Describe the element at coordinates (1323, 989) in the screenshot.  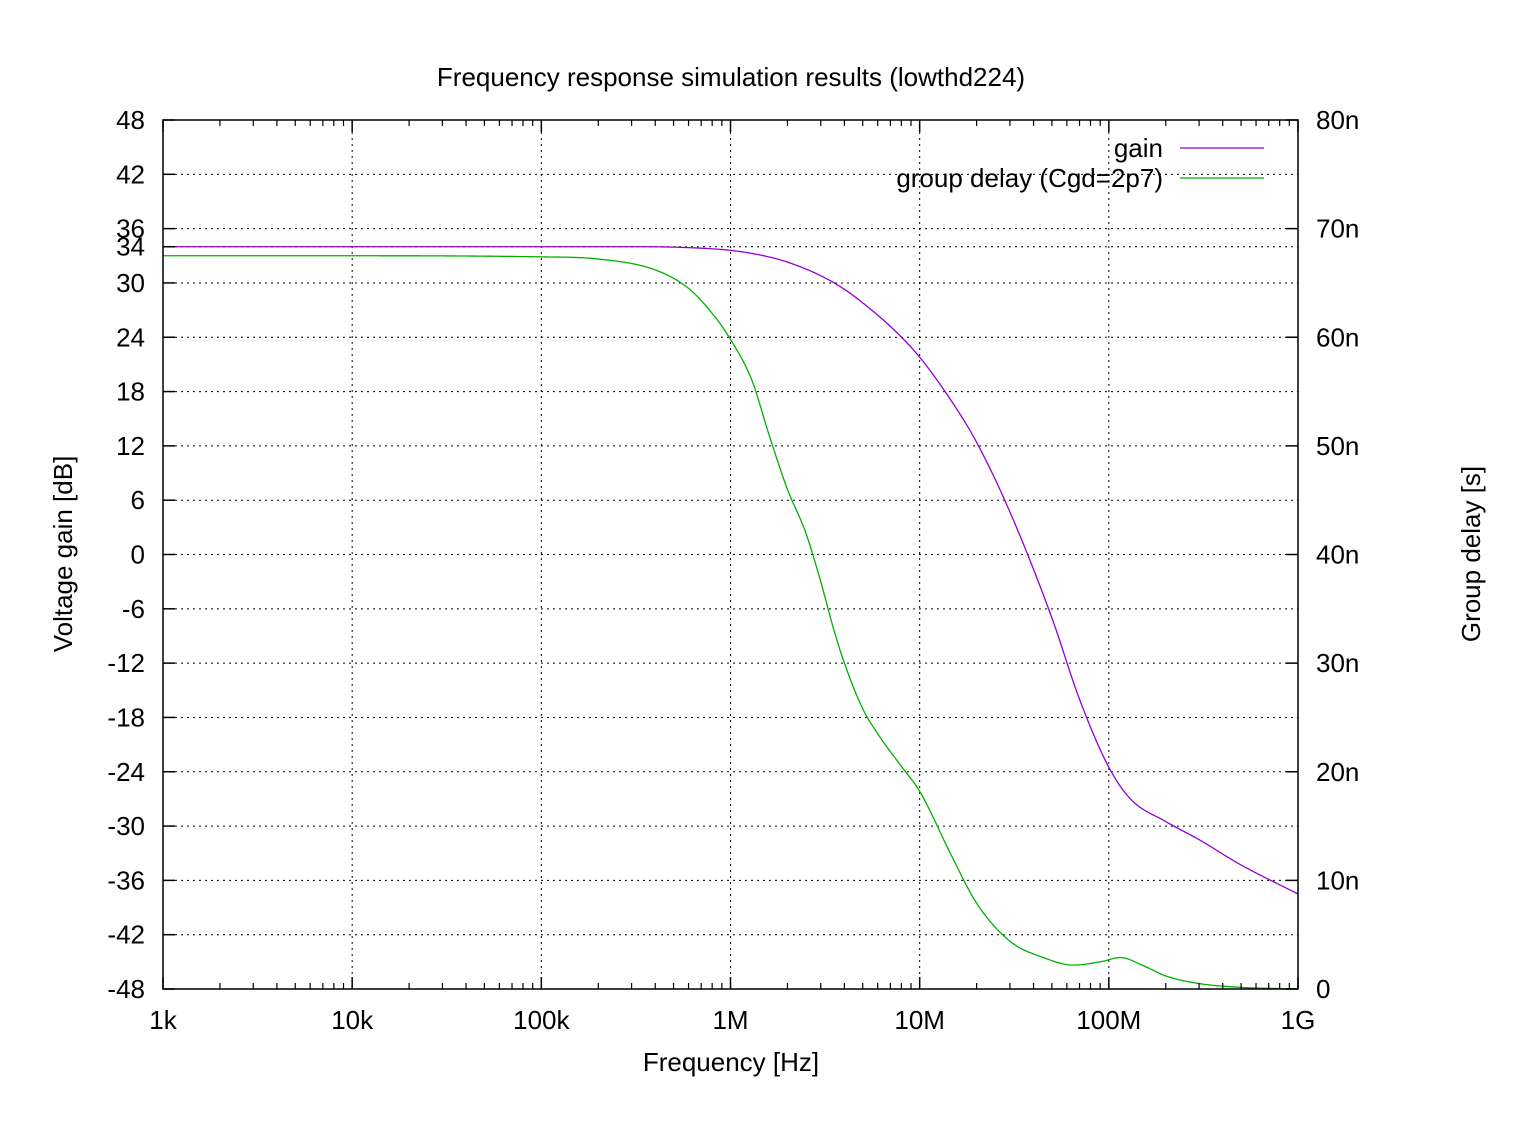
I see `y2-tick-label: 0` at that location.